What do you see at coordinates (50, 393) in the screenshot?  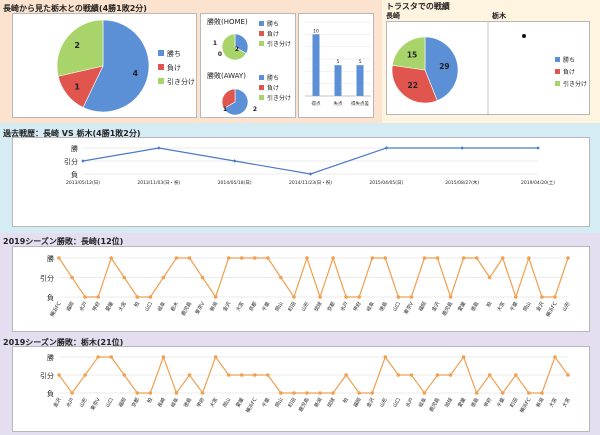 I see `season-tochigi-level-label: 負` at bounding box center [50, 393].